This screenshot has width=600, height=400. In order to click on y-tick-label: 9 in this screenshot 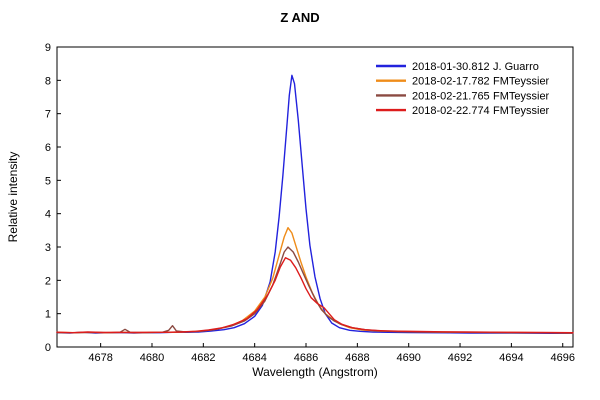, I will do `click(48, 48)`.